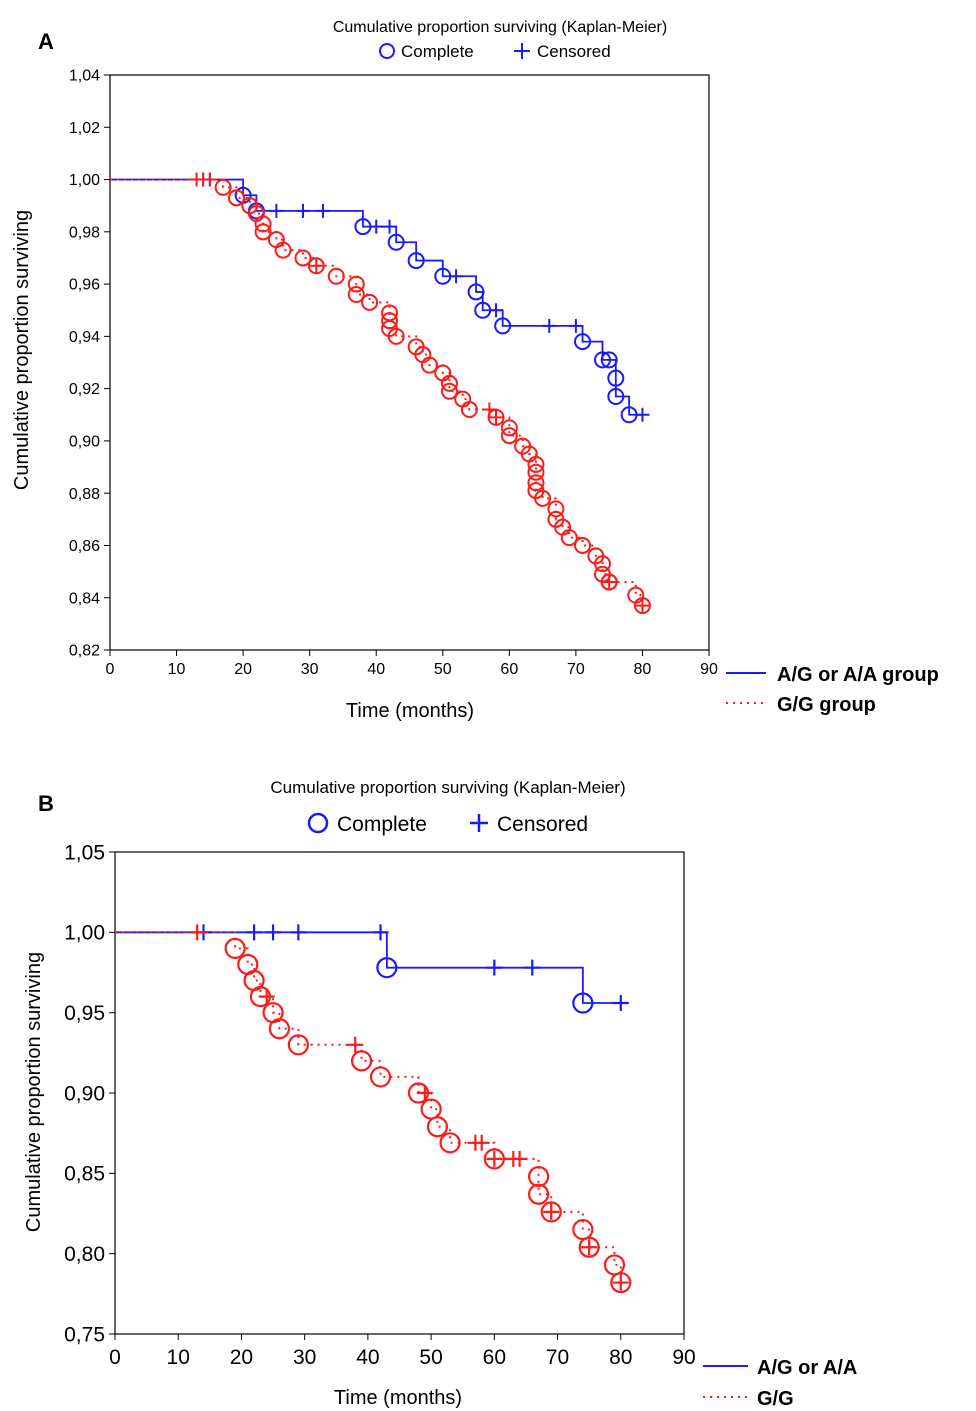 The image size is (976, 1411). What do you see at coordinates (84, 598) in the screenshot?
I see `y-tick-label: 0,84` at bounding box center [84, 598].